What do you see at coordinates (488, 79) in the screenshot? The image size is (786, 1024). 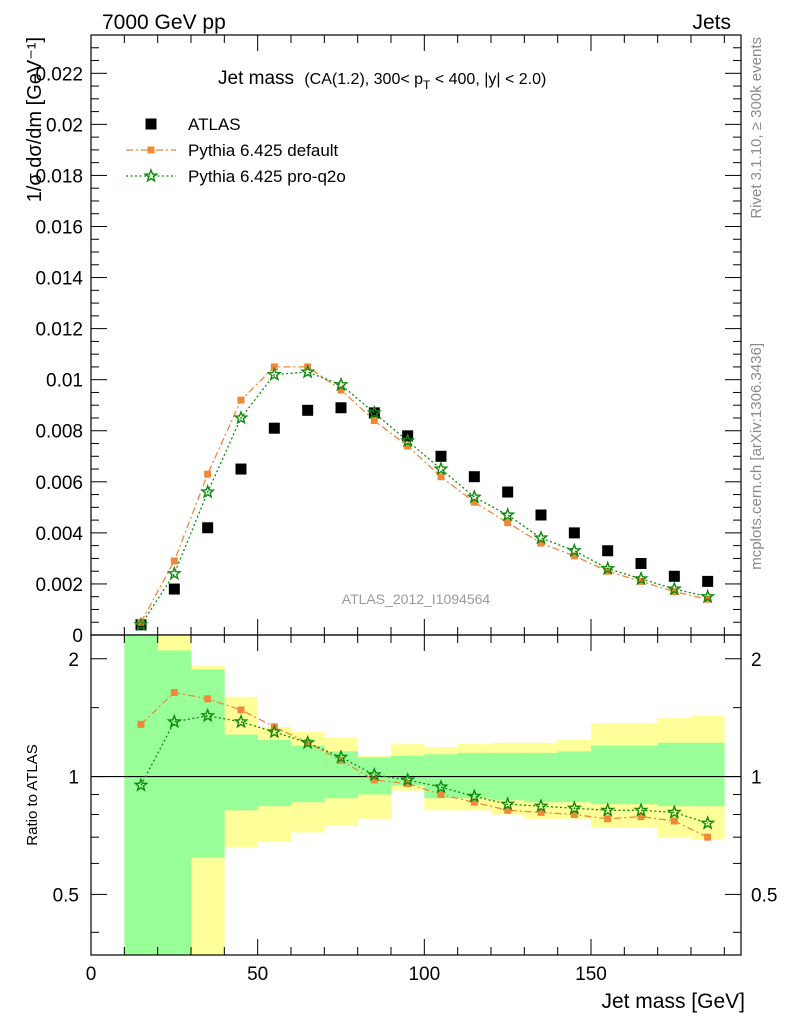 I see `chart-title-sub-rest: < 400, |y| < 2.0)` at bounding box center [488, 79].